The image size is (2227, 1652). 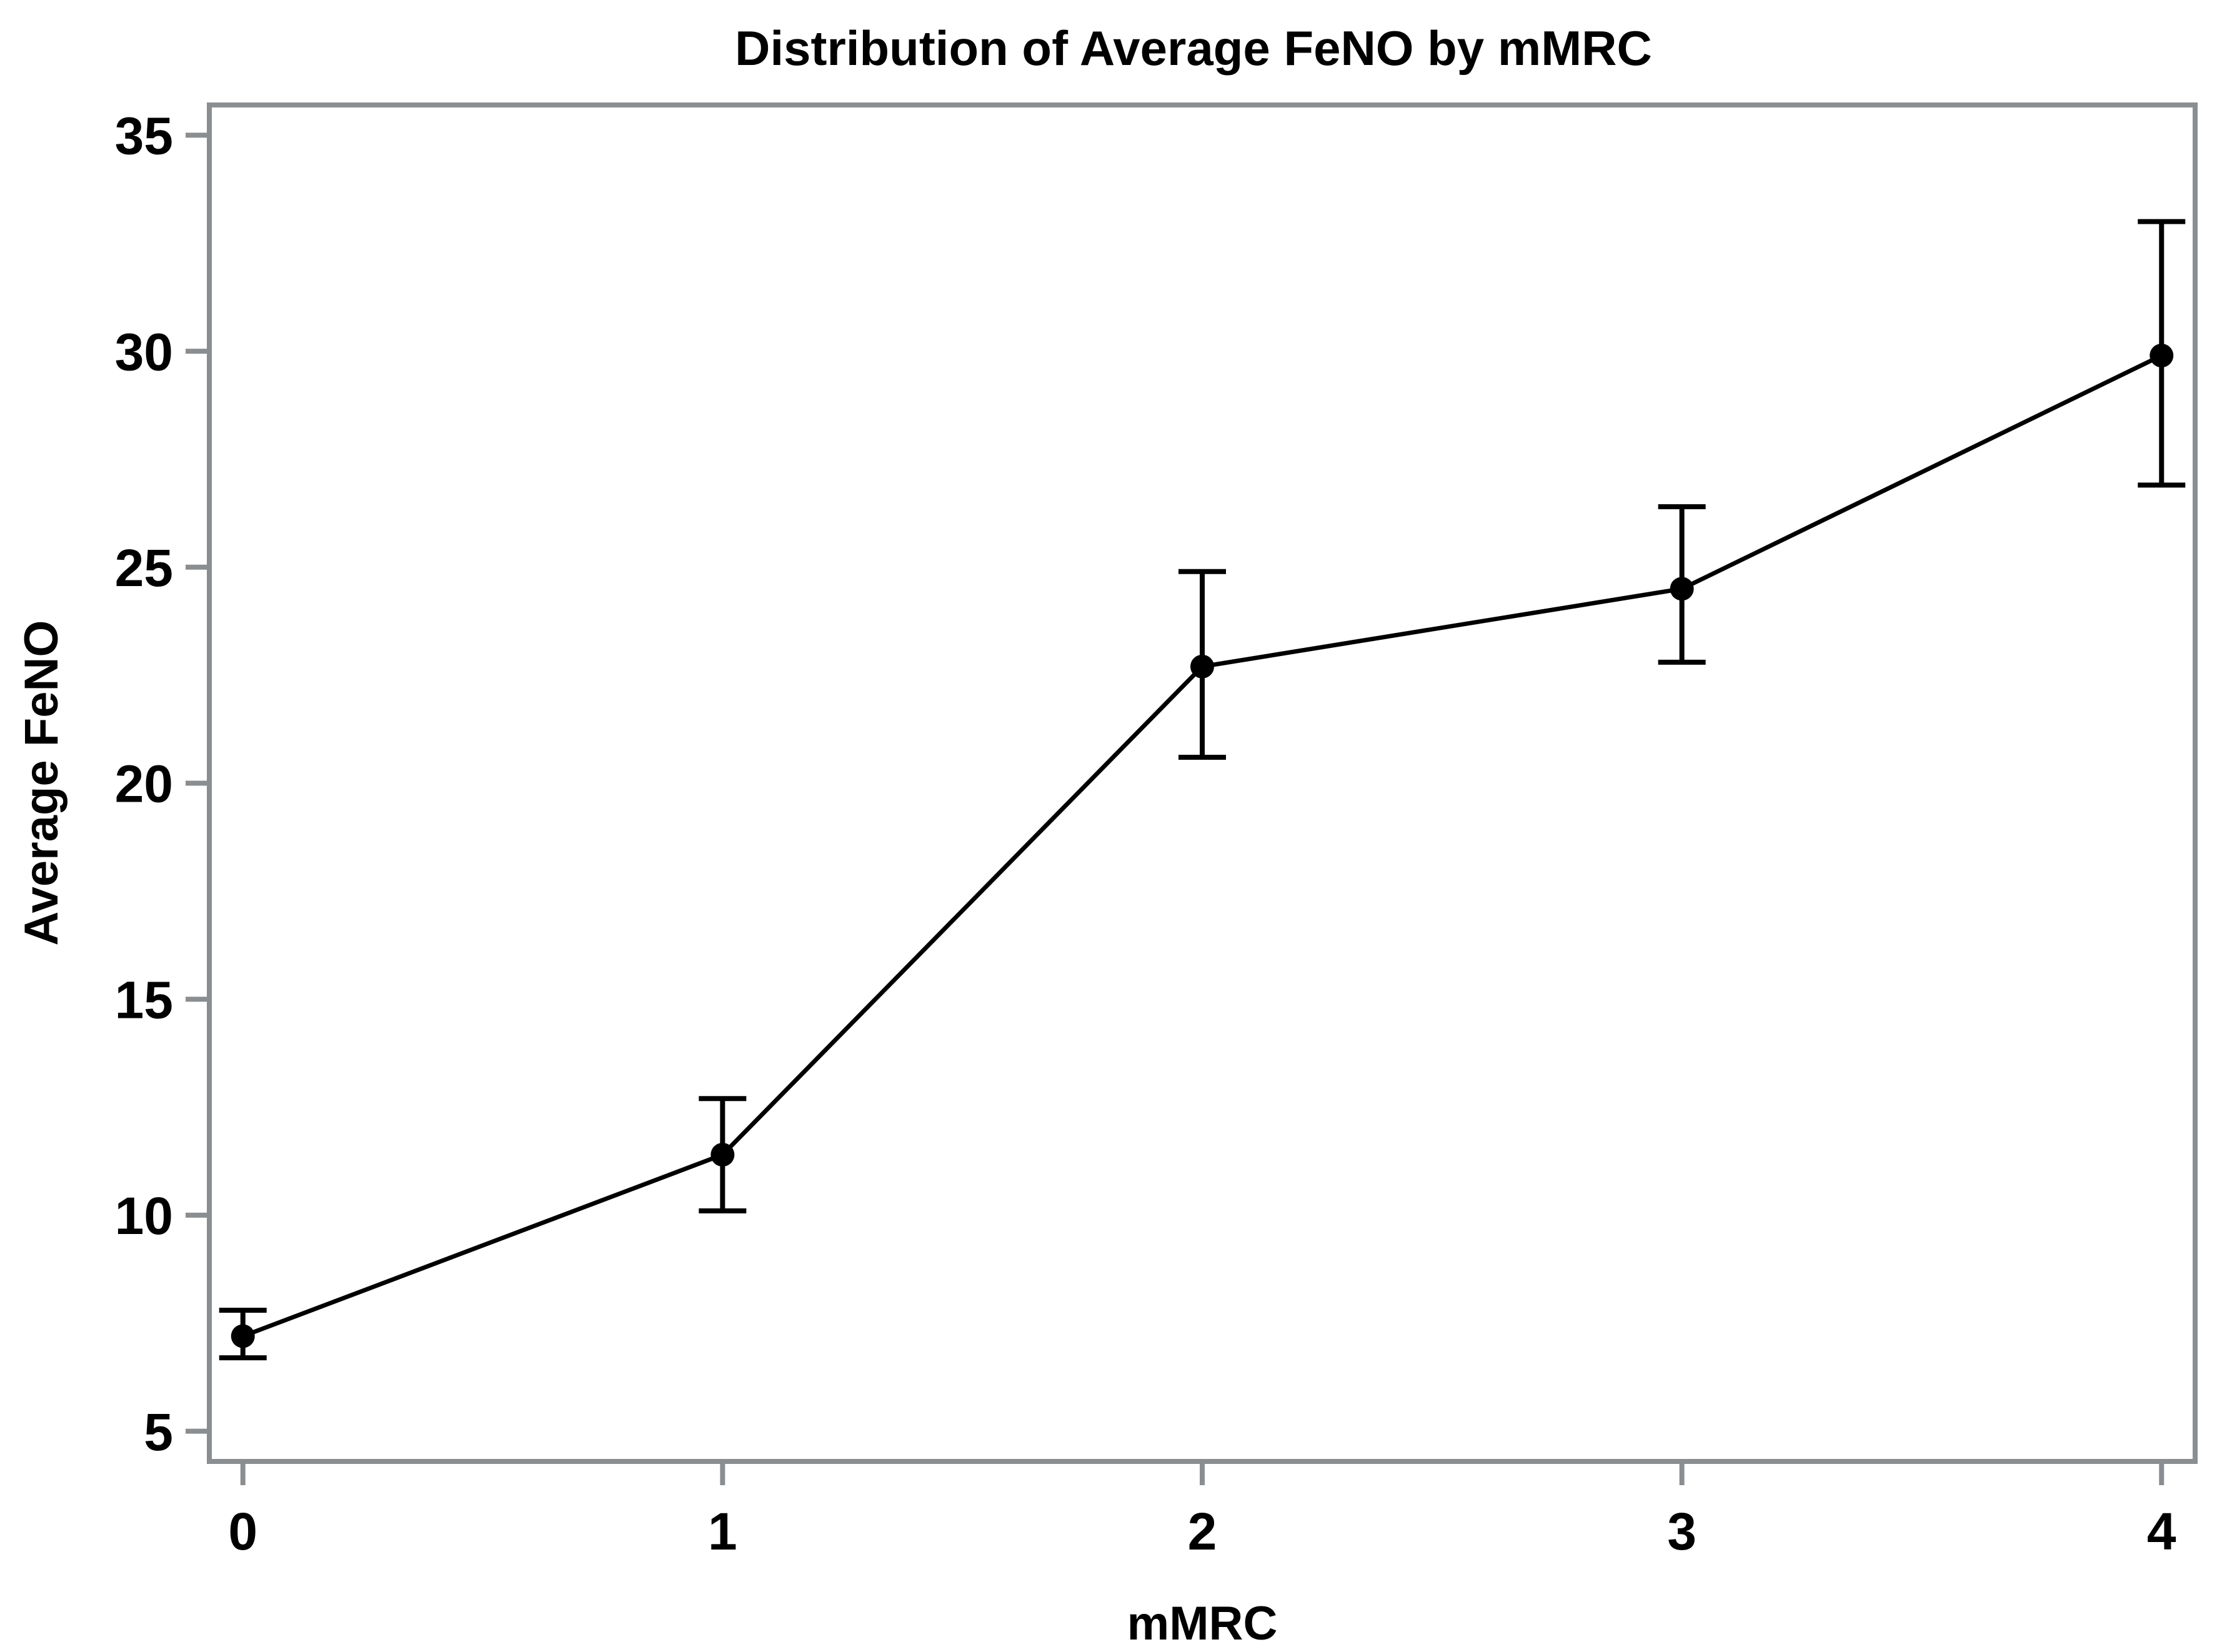 I want to click on y-tick-label: 20, so click(x=144, y=784).